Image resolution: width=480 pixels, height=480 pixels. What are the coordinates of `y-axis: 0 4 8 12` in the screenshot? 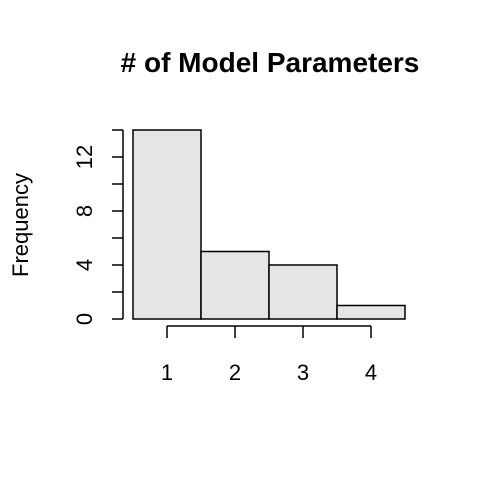 It's located at (98, 227).